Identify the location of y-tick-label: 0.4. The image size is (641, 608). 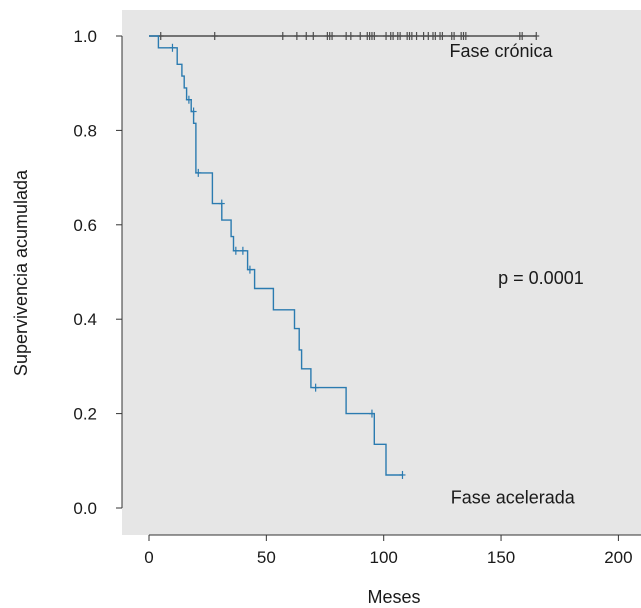
(85, 319).